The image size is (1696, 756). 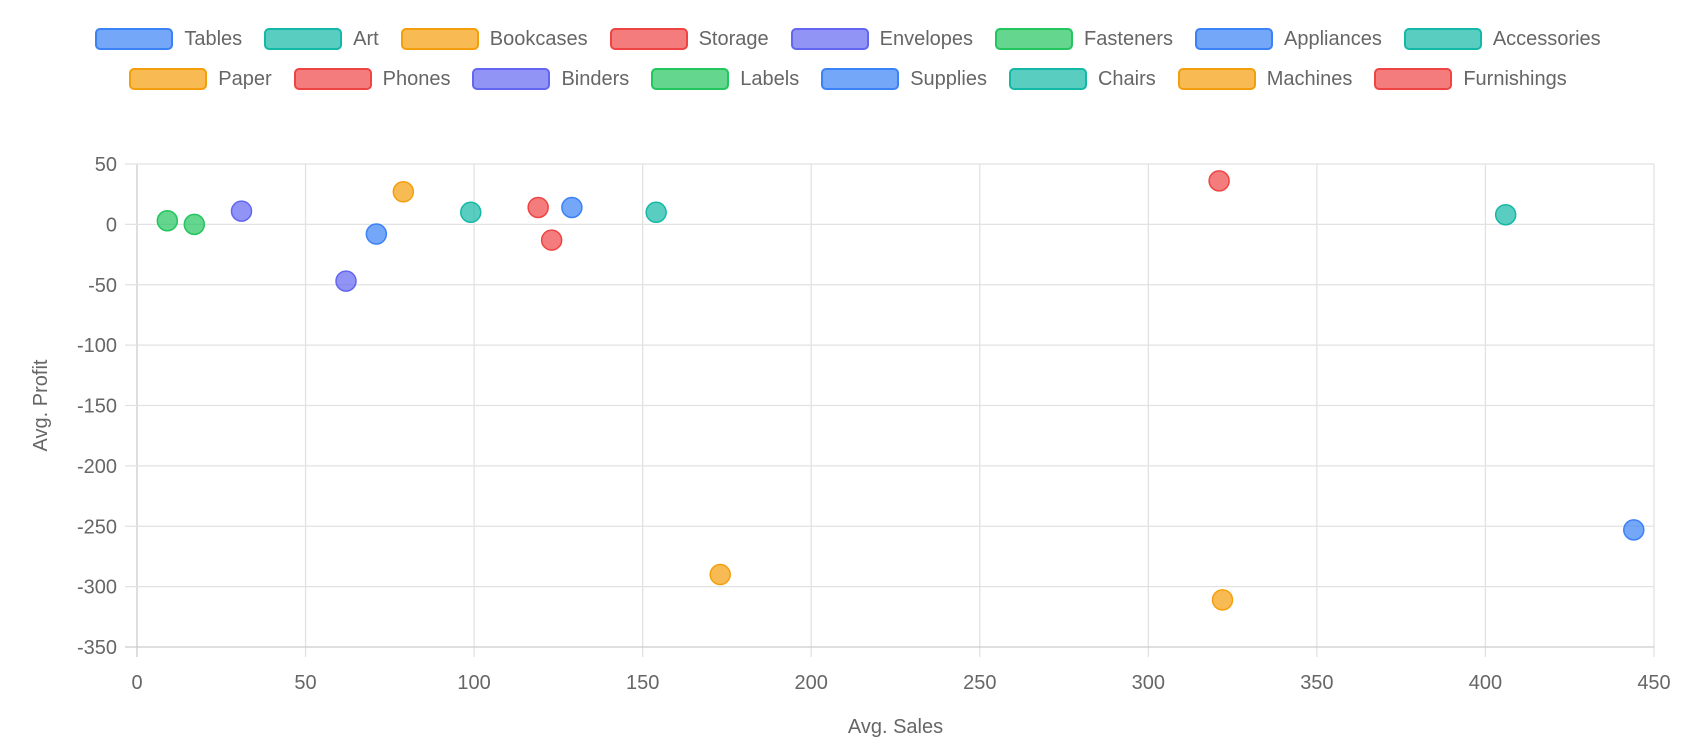 I want to click on legend-item-phones: Phones, so click(x=372, y=79).